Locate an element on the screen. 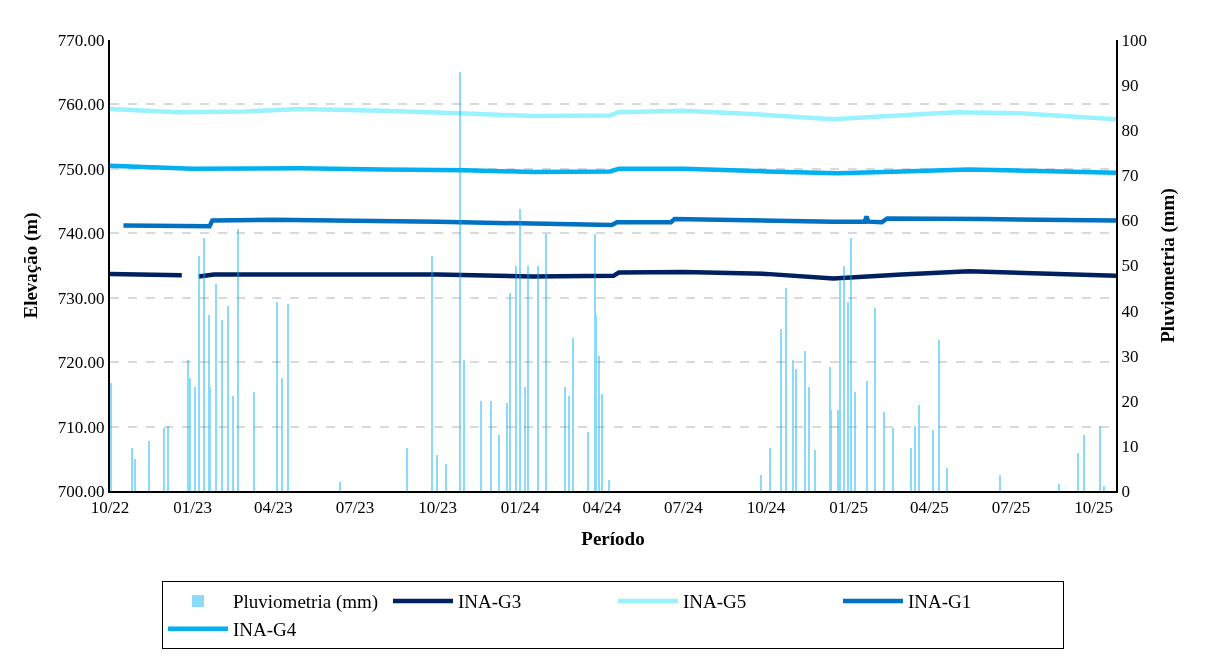 This screenshot has width=1216, height=661. y2-tick-label: 30 is located at coordinates (1130, 356).